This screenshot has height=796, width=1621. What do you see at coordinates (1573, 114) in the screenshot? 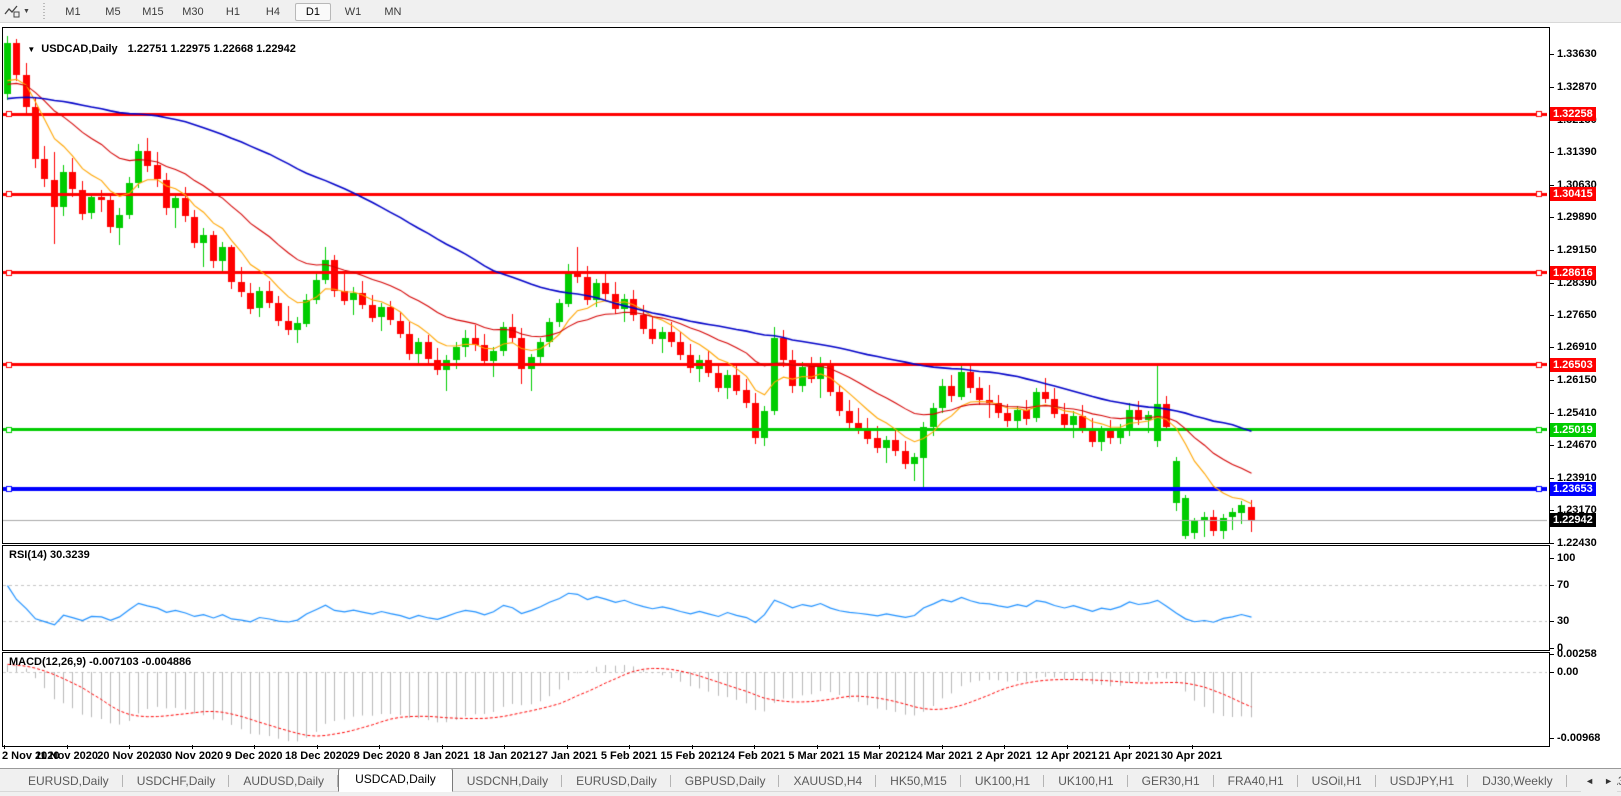
I see `hline-price-label: 1.32258` at bounding box center [1573, 114].